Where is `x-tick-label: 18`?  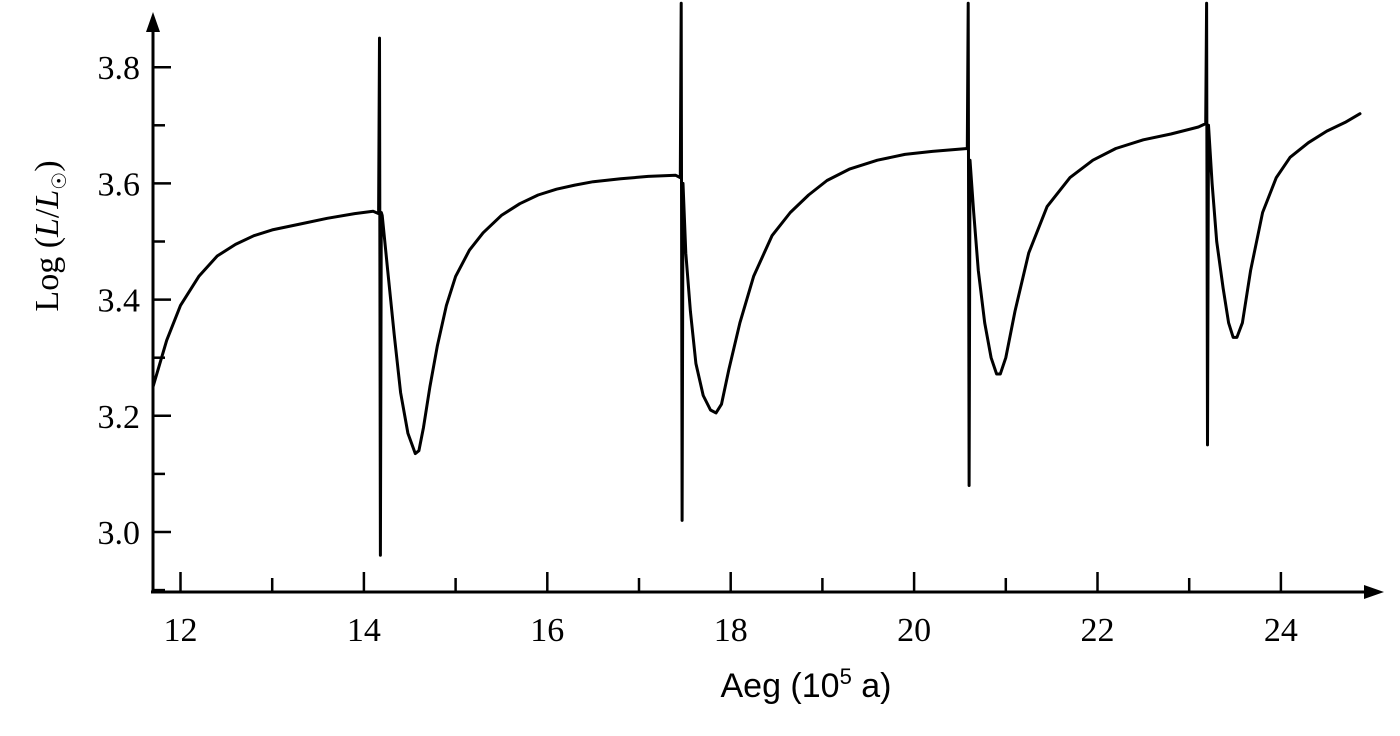
x-tick-label: 18 is located at coordinates (731, 630).